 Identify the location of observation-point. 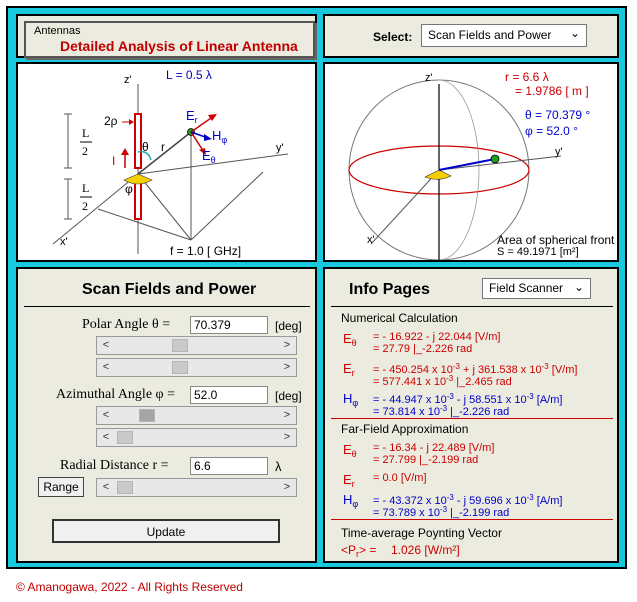
(495, 159).